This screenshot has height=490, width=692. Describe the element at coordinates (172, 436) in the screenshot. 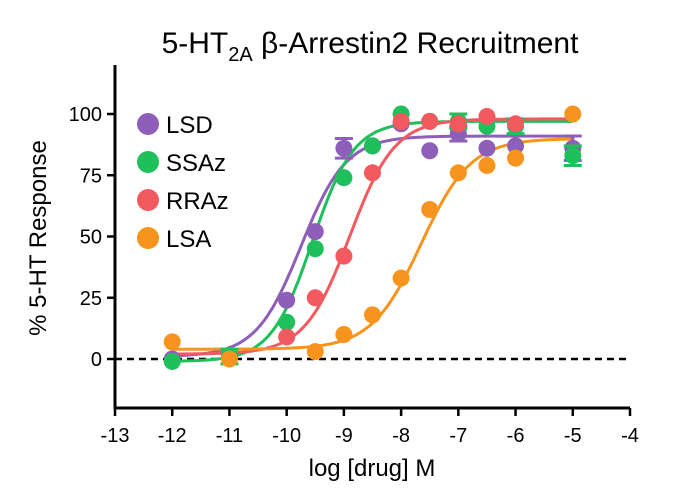

I see `x-tick-label: -12` at that location.